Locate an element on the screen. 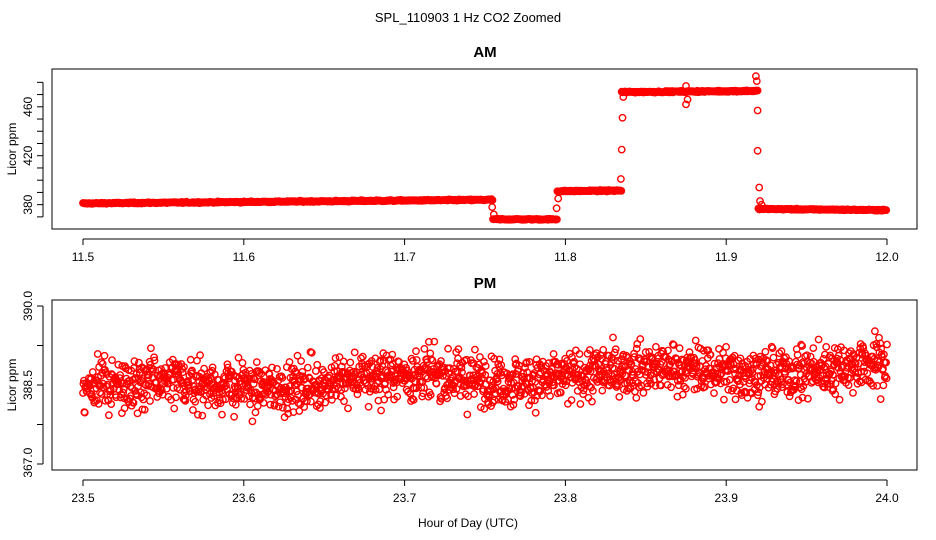  pm-panel-title: PM is located at coordinates (485, 283).